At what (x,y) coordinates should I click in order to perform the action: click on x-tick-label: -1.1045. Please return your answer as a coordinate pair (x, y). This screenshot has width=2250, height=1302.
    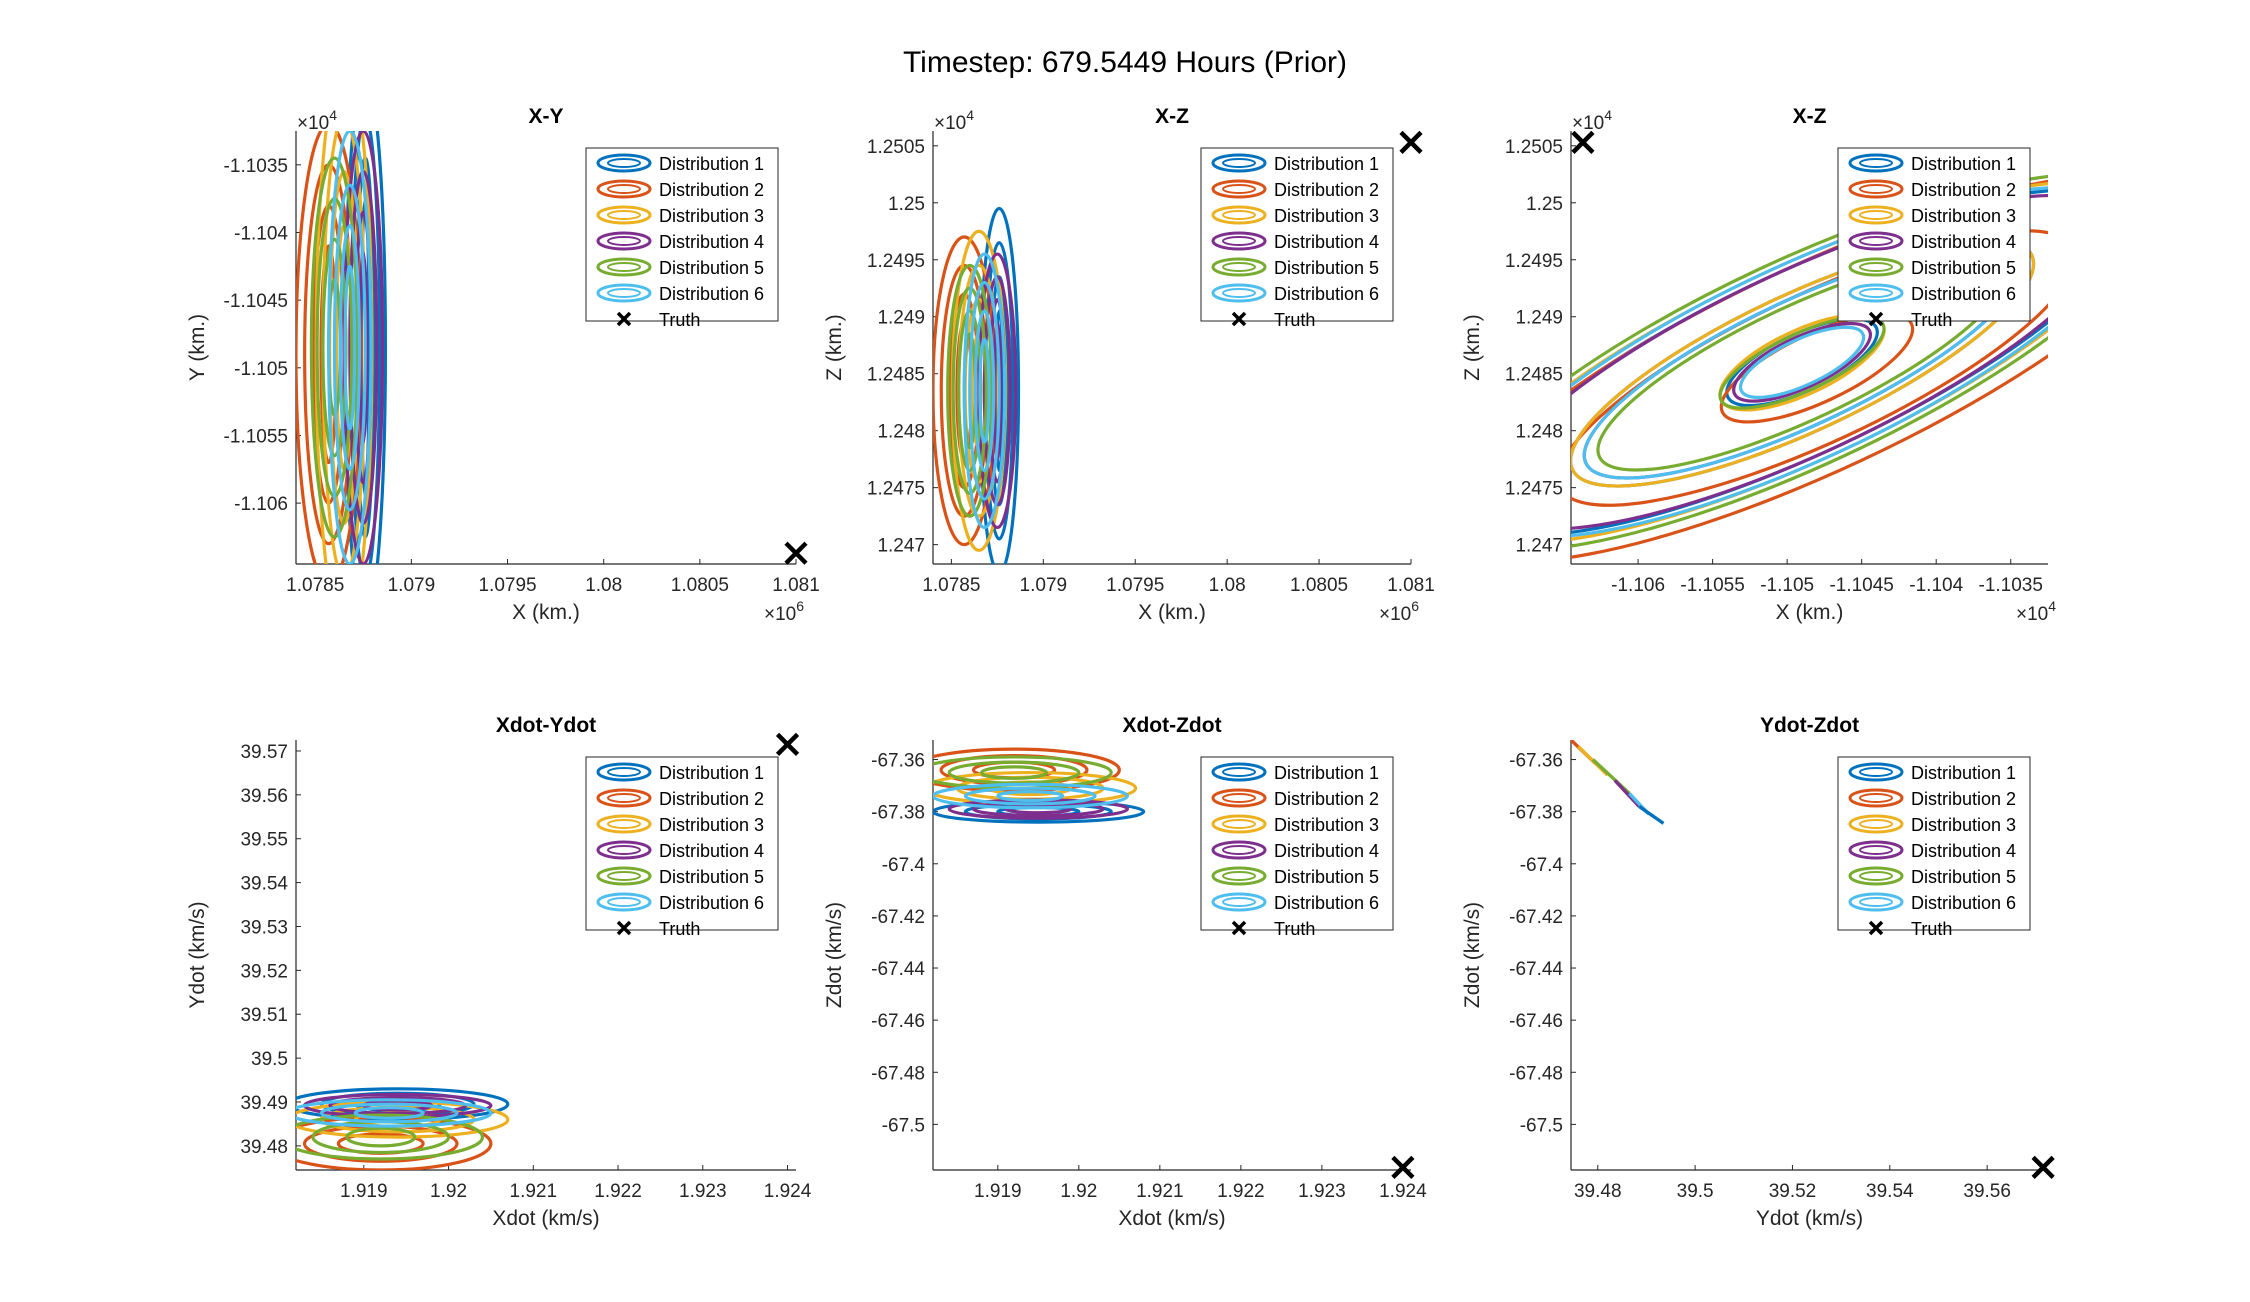
    Looking at the image, I should click on (1861, 585).